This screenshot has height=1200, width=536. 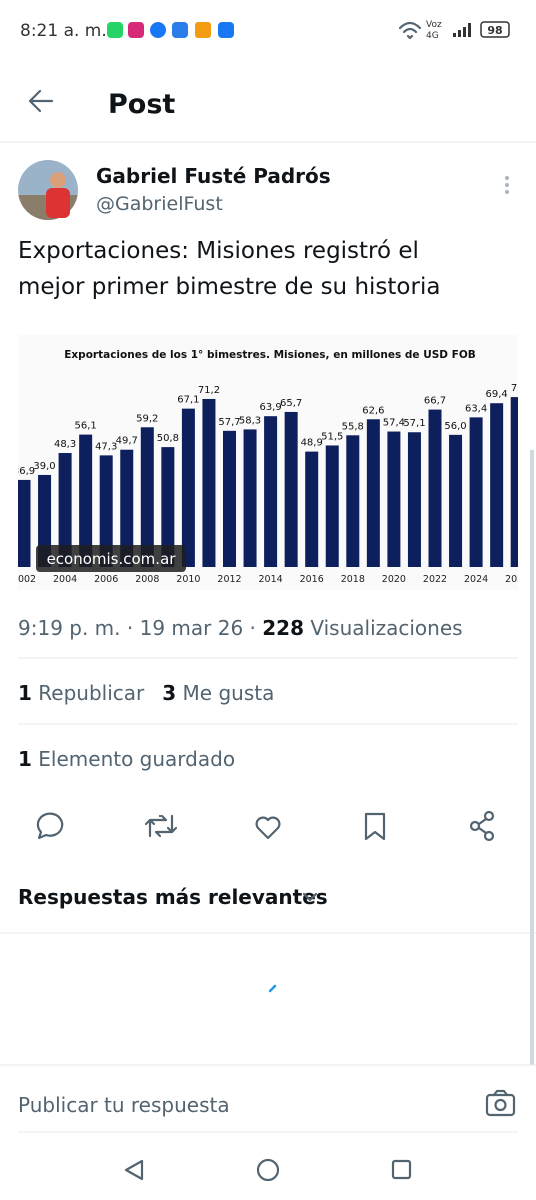 What do you see at coordinates (517, 579) in the screenshot?
I see `x-tick-label: 2026` at bounding box center [517, 579].